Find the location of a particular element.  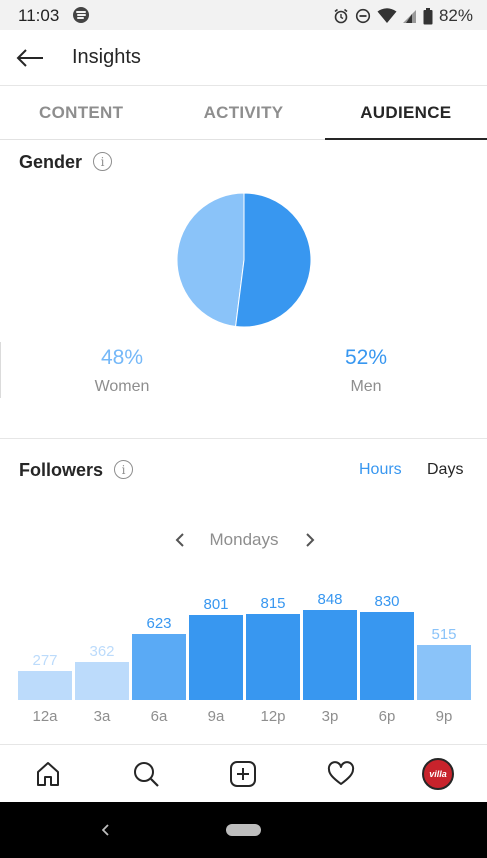

bar-value-label: 815 is located at coordinates (272, 603).